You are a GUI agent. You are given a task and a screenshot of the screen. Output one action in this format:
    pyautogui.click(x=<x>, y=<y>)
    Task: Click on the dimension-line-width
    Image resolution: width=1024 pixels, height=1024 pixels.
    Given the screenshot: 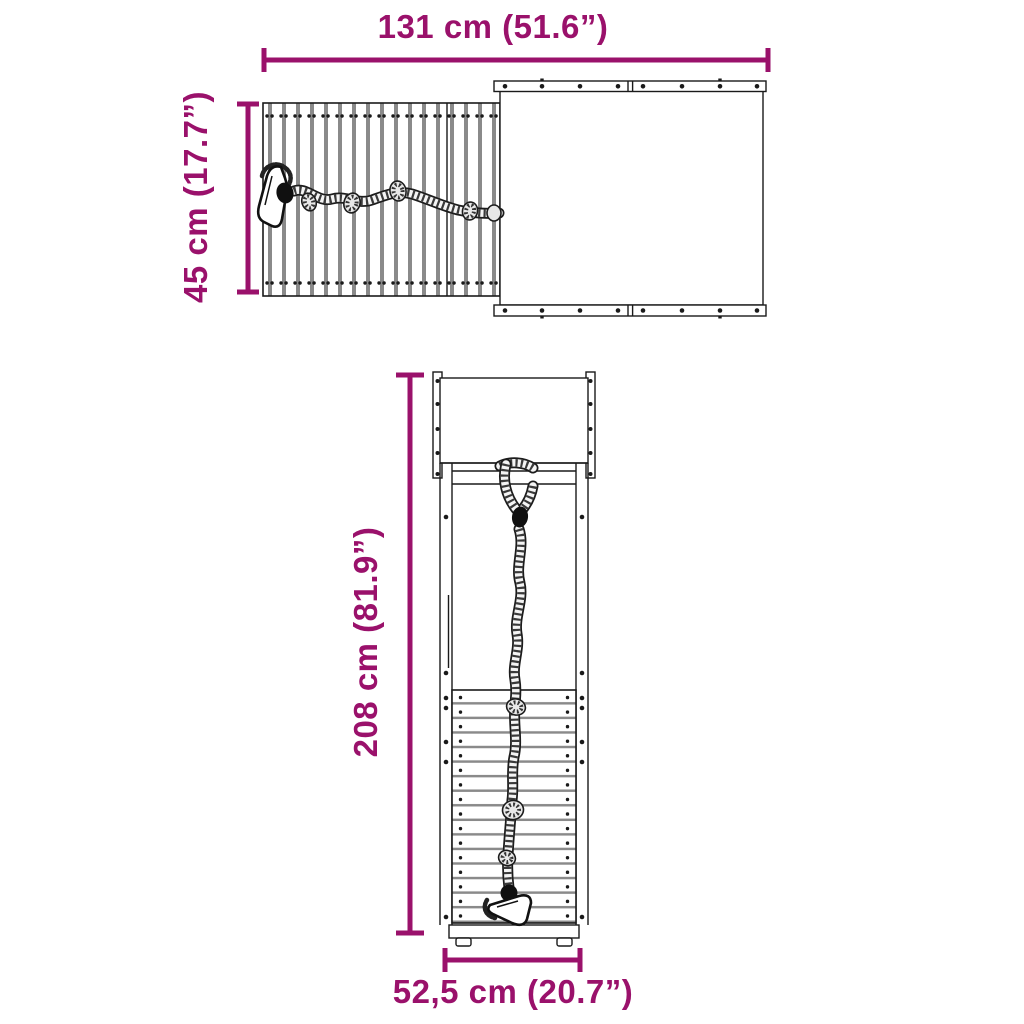 What is the action you would take?
    pyautogui.click(x=516, y=60)
    